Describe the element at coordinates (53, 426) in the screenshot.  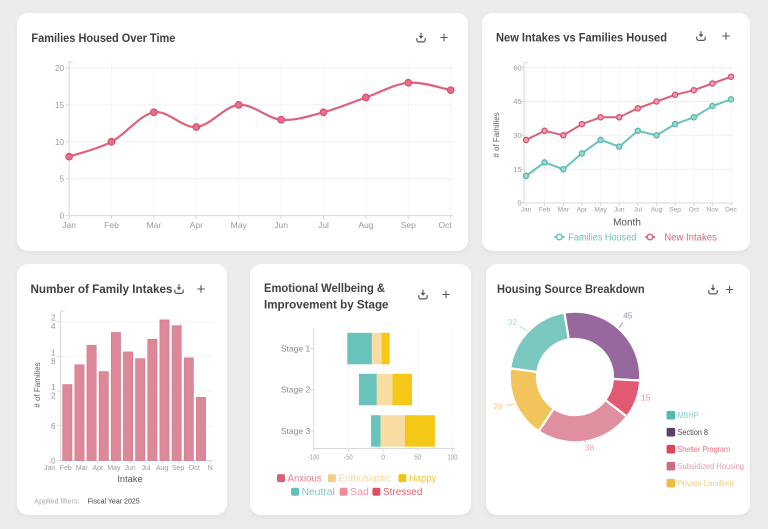
I see `svg-text: 6` at that location.